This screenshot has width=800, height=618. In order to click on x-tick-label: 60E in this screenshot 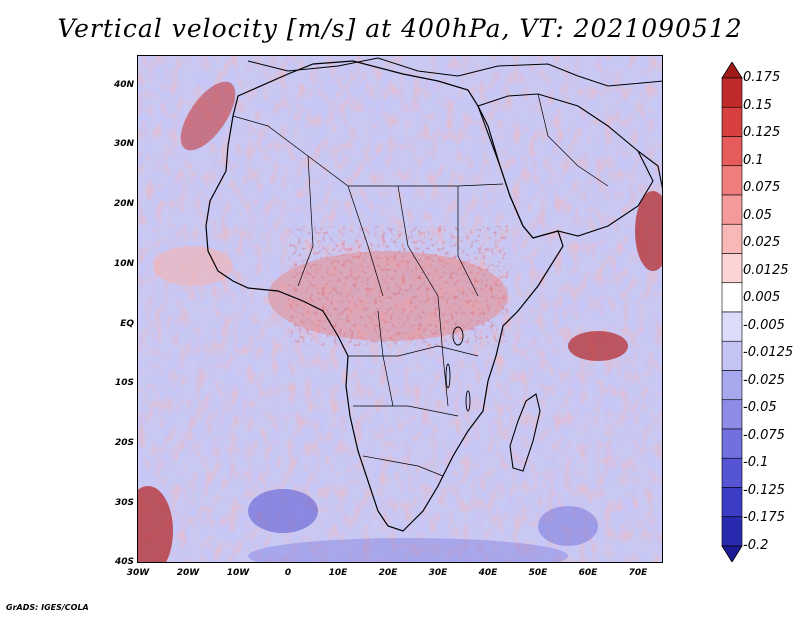, I will do `click(588, 573)`.